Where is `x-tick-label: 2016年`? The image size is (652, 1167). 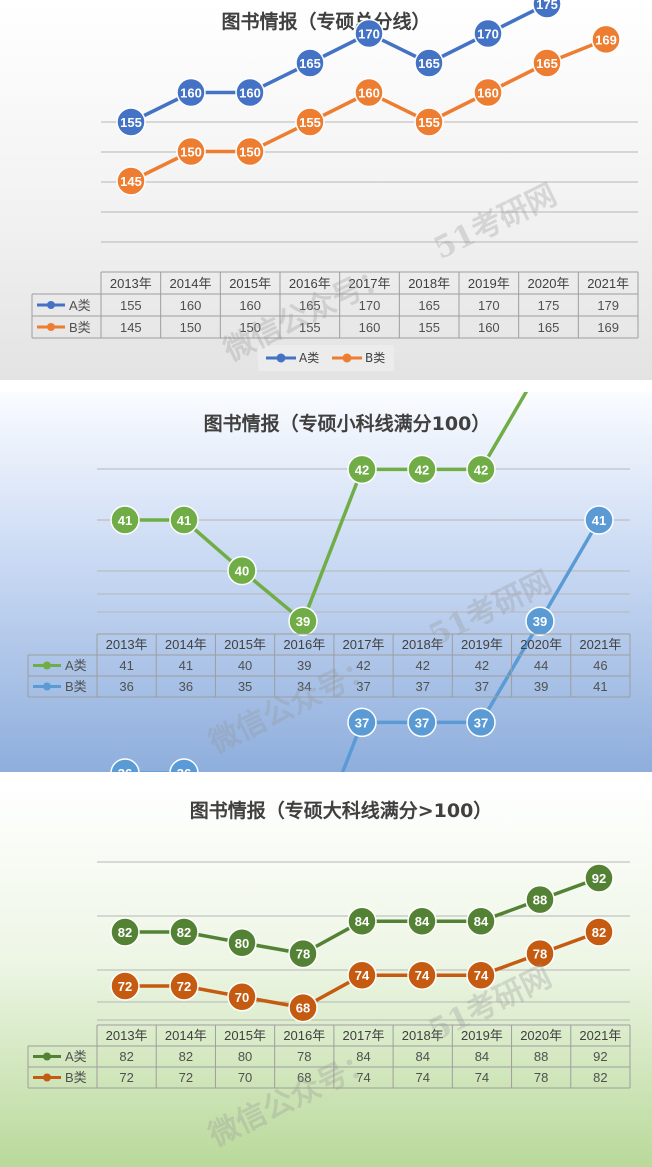 x-tick-label: 2016年 is located at coordinates (304, 1035).